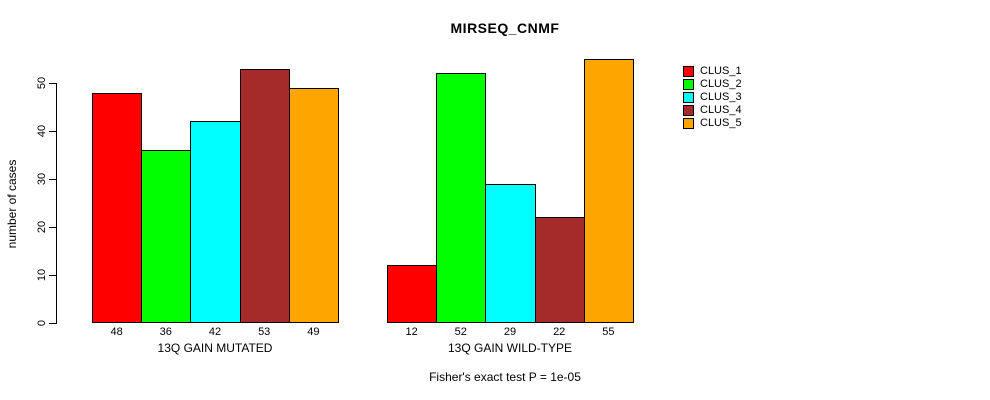 The width and height of the screenshot is (990, 400). What do you see at coordinates (559, 332) in the screenshot?
I see `bar-value-label: 22` at bounding box center [559, 332].